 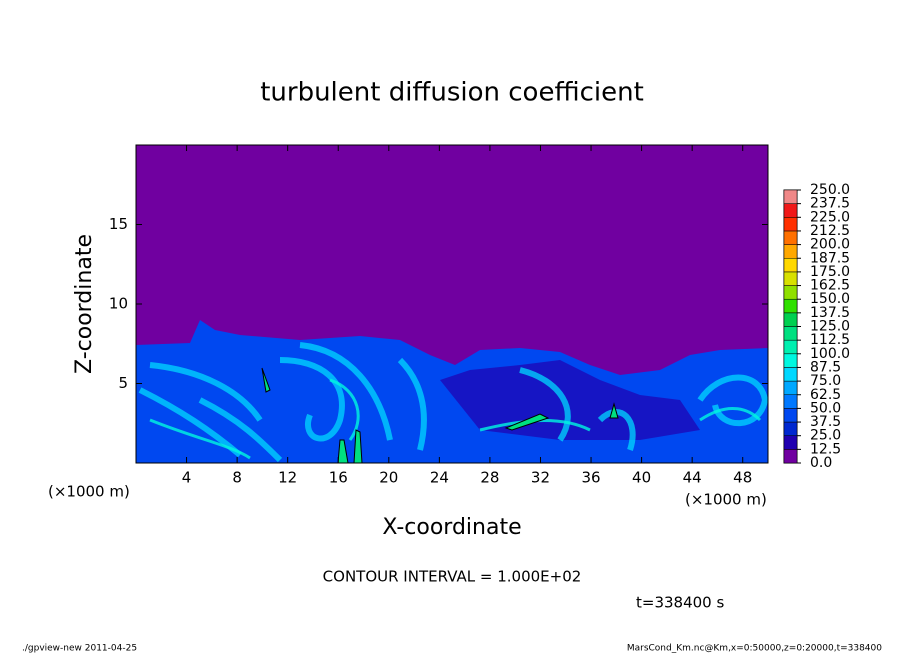 I want to click on x-unit-left: (×1000 m), so click(x=89, y=492).